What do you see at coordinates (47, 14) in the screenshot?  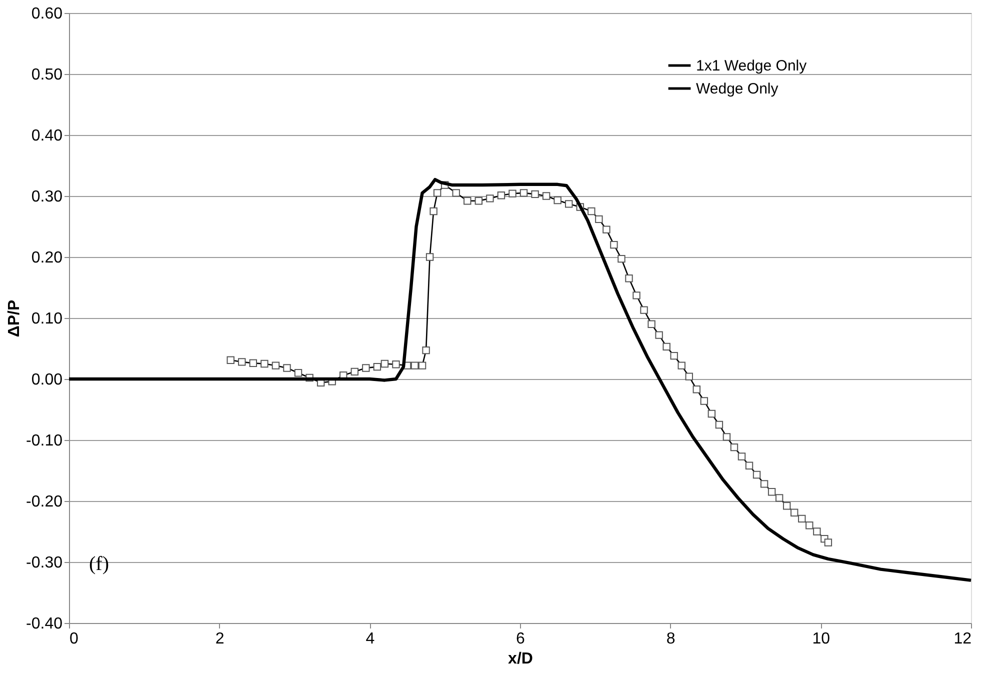 I see `y-tick-label: 0.60` at bounding box center [47, 14].